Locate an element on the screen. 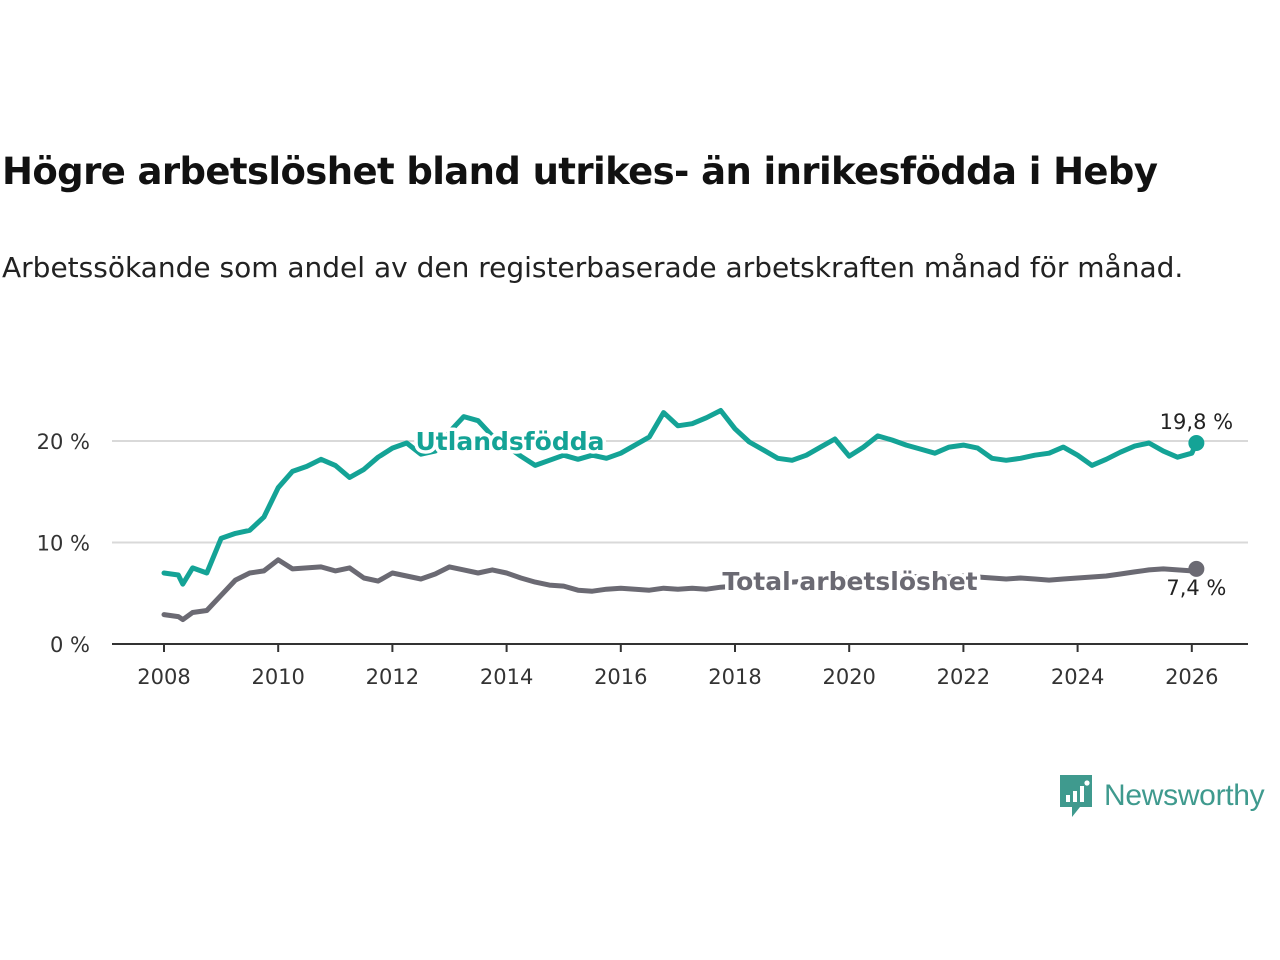 This screenshot has height=960, width=1280. end-marker-total is located at coordinates (1196, 568).